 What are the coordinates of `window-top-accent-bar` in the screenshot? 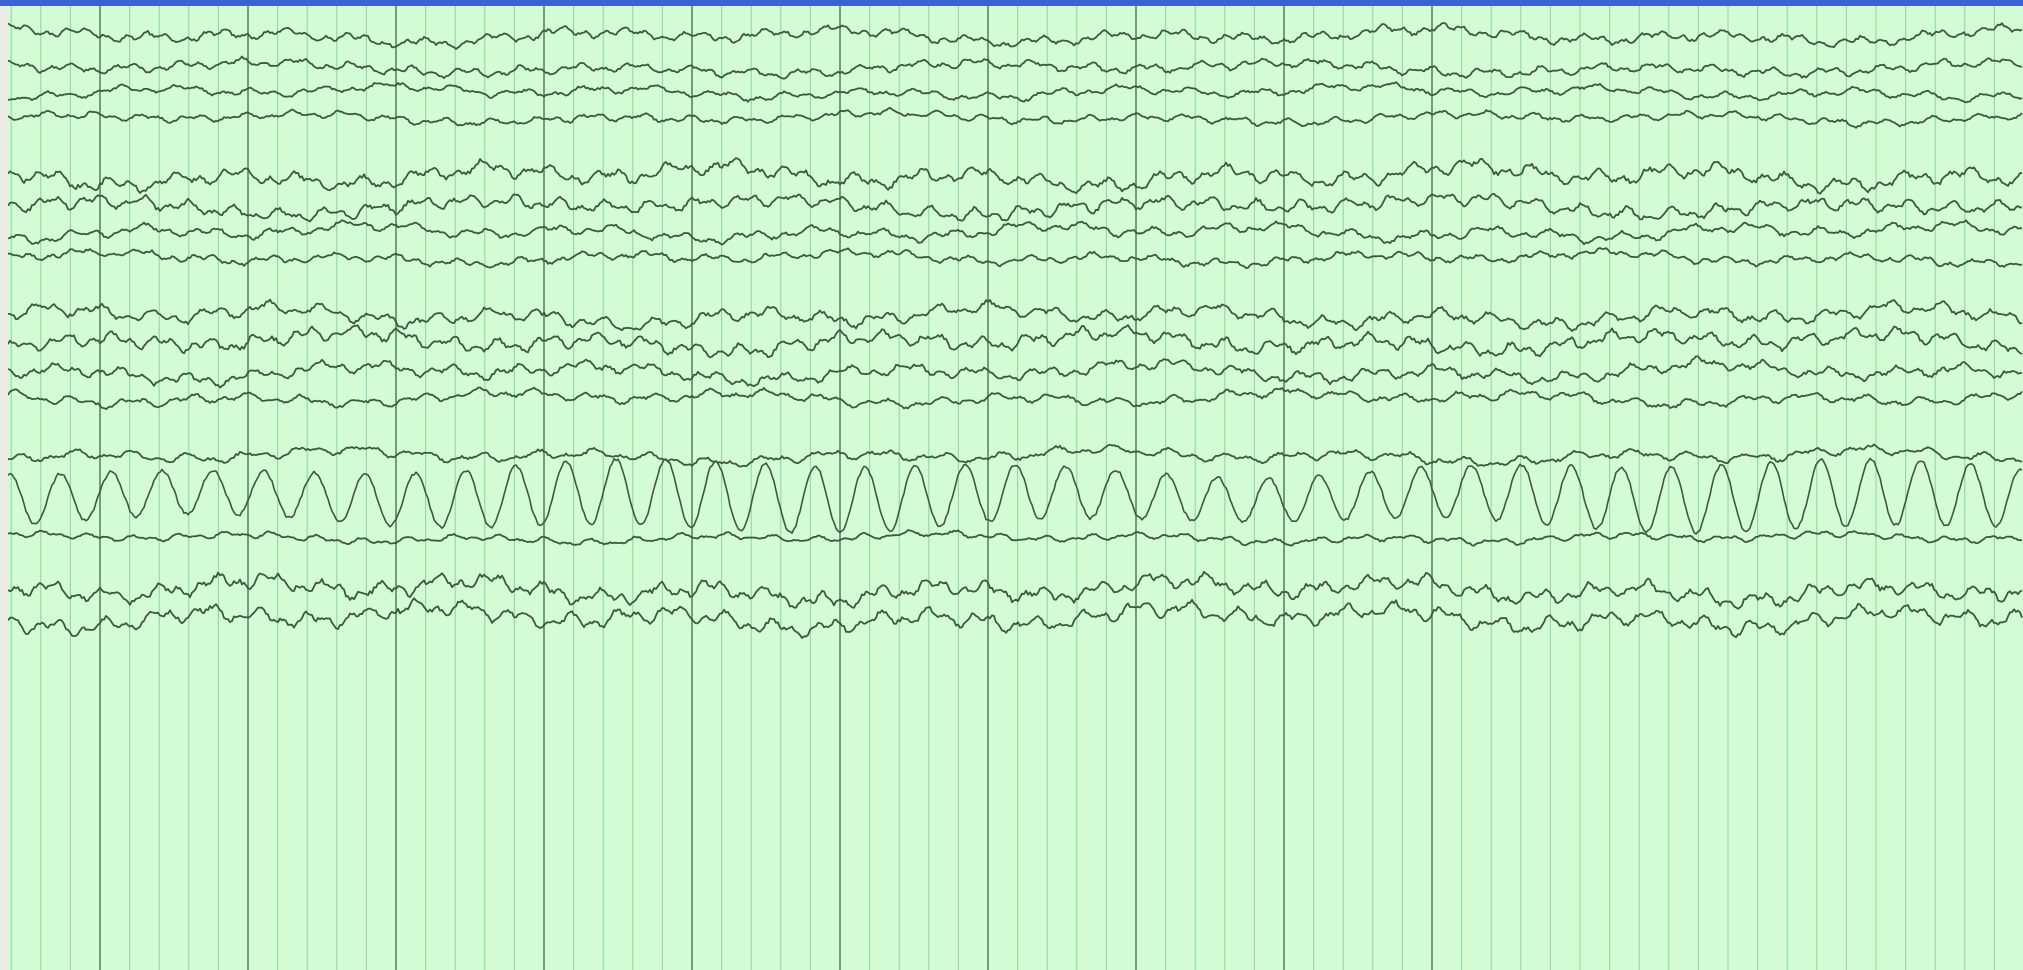 It's located at (1011, 3).